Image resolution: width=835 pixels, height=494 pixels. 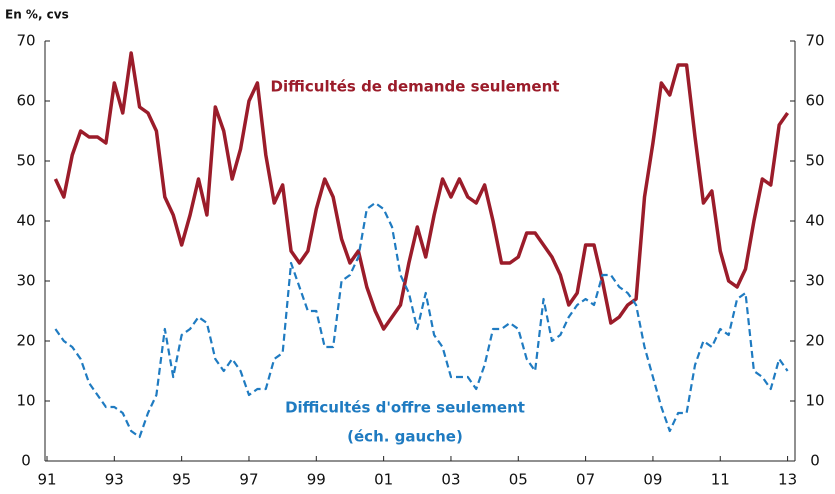 What do you see at coordinates (25, 221) in the screenshot?
I see `y-tick-label: 40` at bounding box center [25, 221].